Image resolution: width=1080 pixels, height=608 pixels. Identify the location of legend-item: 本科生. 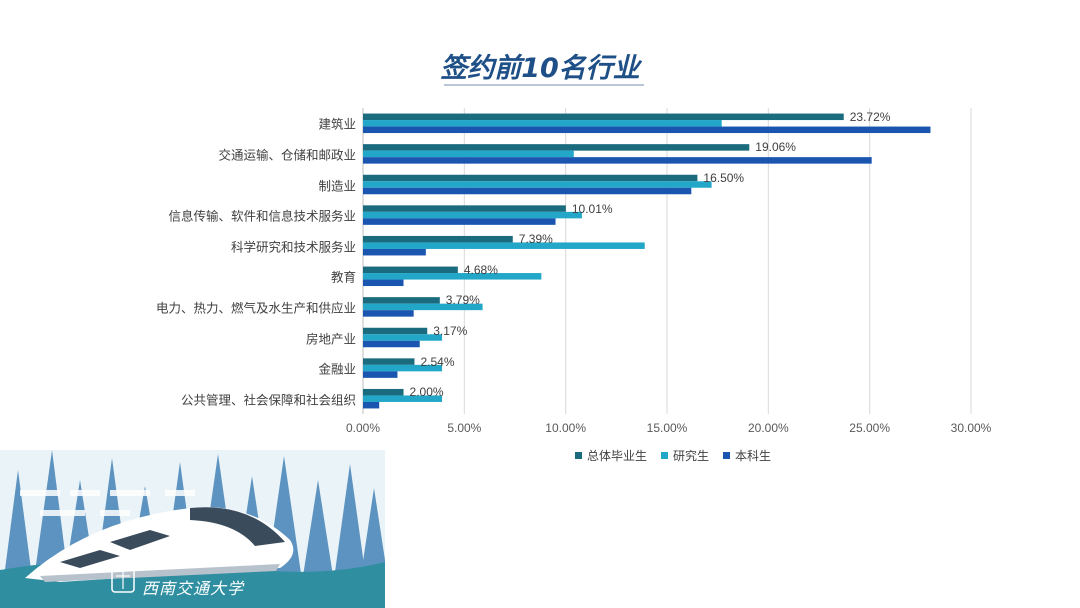
(747, 455).